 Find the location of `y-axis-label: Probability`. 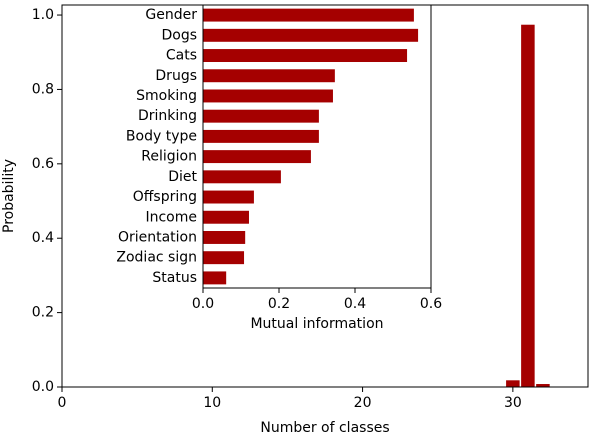

y-axis-label: Probability is located at coordinates (9, 196).